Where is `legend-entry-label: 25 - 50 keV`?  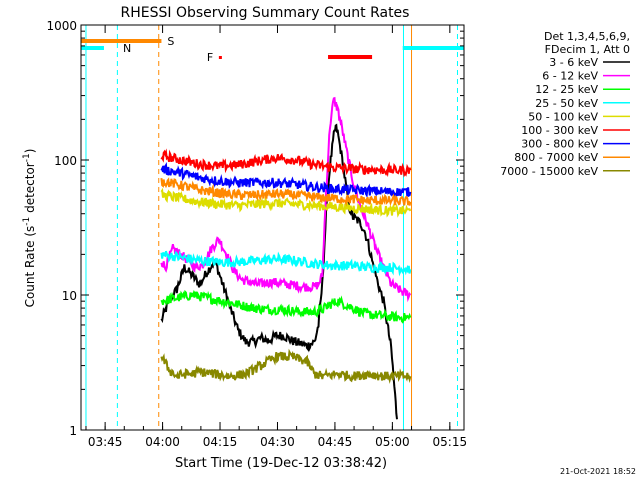 legend-entry-label: 25 - 50 keV is located at coordinates (566, 103).